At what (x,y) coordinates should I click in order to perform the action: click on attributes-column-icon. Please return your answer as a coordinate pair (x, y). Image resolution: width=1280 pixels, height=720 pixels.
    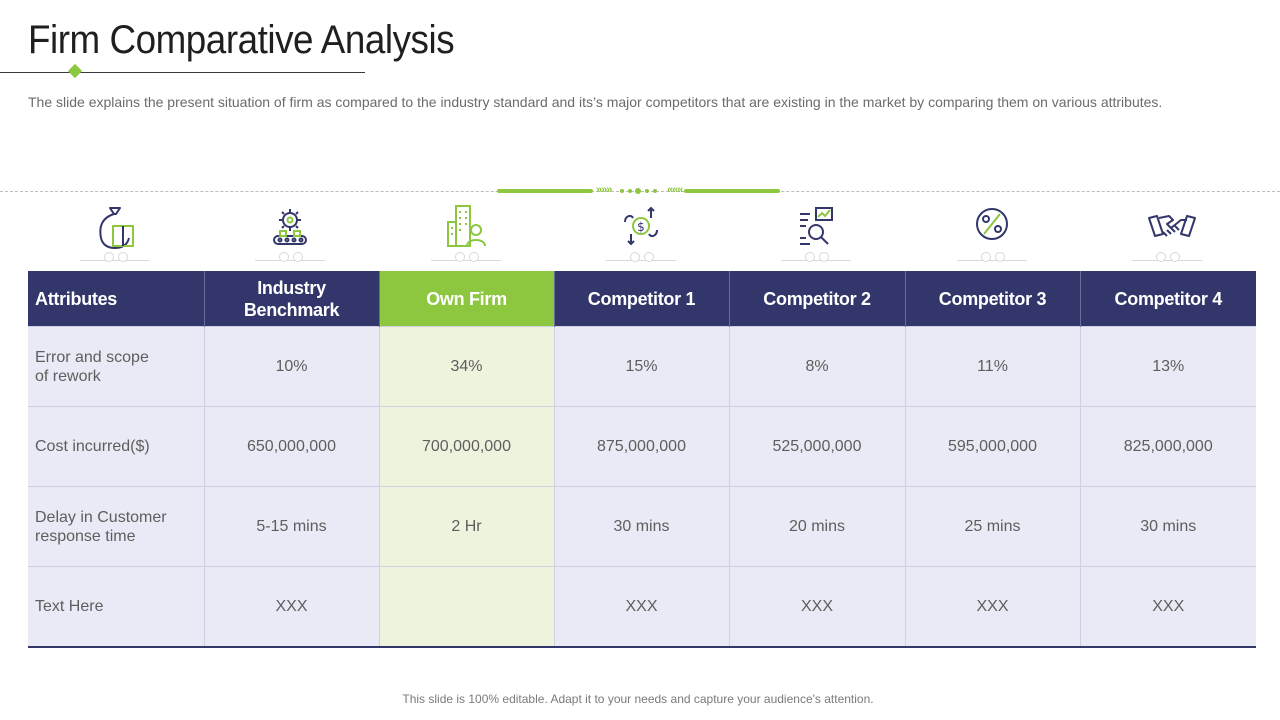
    Looking at the image, I should click on (115, 232).